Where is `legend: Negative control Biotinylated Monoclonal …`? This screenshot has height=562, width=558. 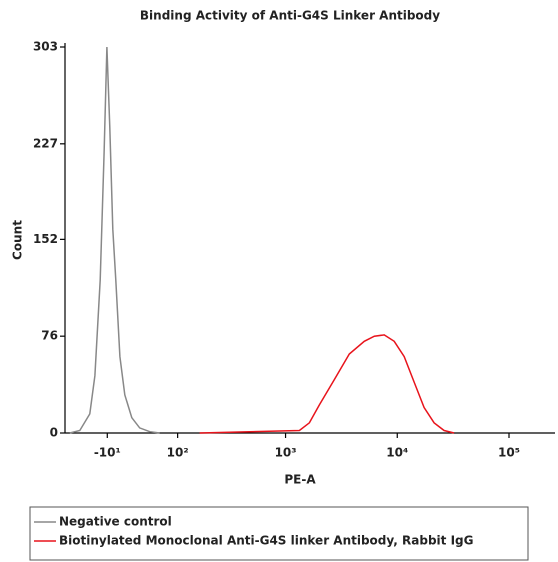 legend: Negative control Biotinylated Monoclonal … is located at coordinates (253, 531).